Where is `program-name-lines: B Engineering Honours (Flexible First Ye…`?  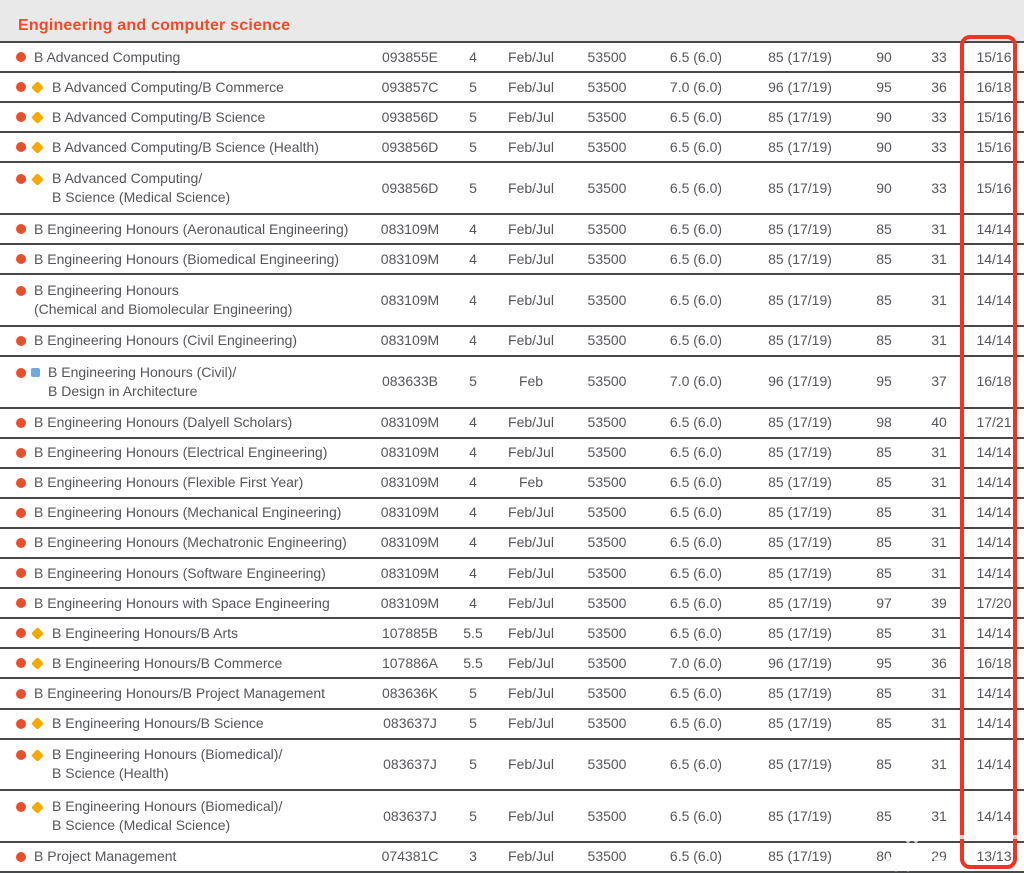 program-name-lines: B Engineering Honours (Flexible First Ye… is located at coordinates (168, 482).